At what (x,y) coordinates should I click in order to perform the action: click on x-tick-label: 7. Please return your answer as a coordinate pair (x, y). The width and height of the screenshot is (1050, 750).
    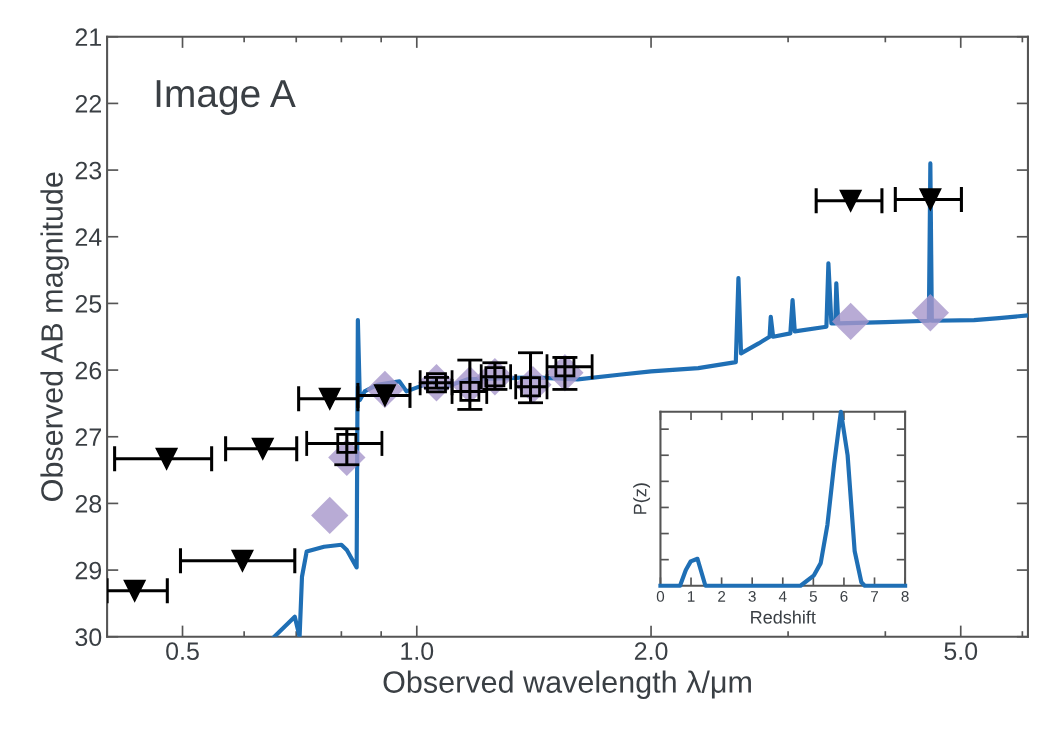
    Looking at the image, I should click on (874, 596).